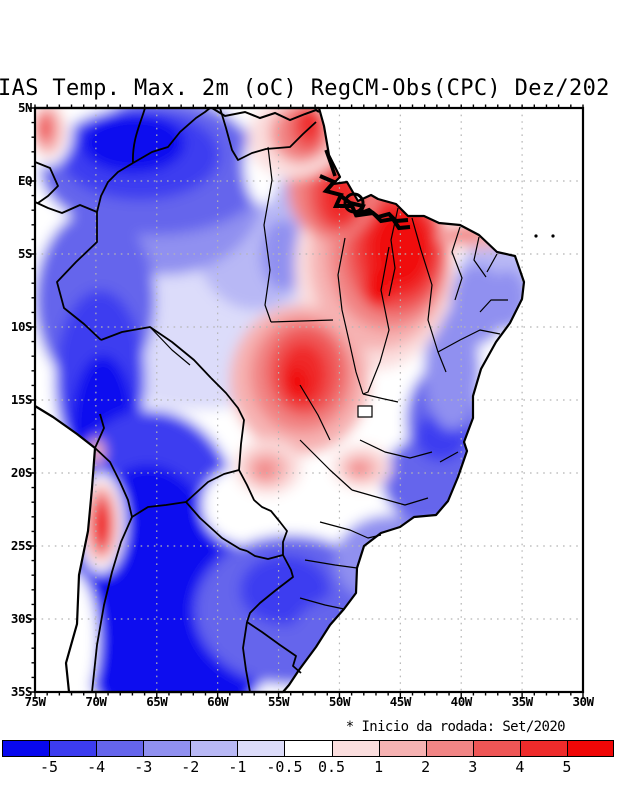 The height and width of the screenshot is (800, 618). I want to click on colorbar, so click(308, 748).